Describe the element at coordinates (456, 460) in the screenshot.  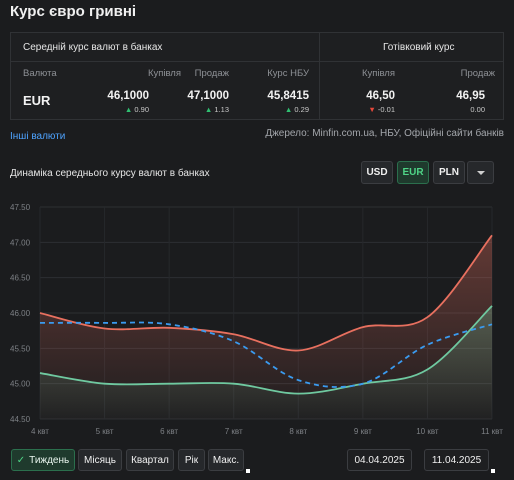
I see `date-to-input: 11.04.2025` at that location.